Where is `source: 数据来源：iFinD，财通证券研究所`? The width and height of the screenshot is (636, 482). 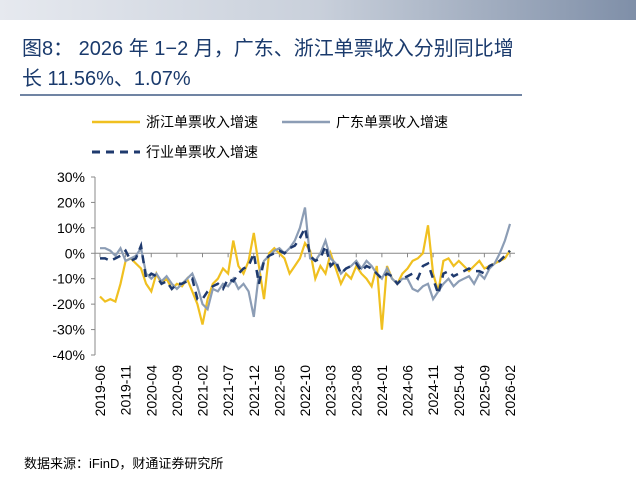 source: 数据来源：iFinD，财通证券研究所 is located at coordinates (123, 463).